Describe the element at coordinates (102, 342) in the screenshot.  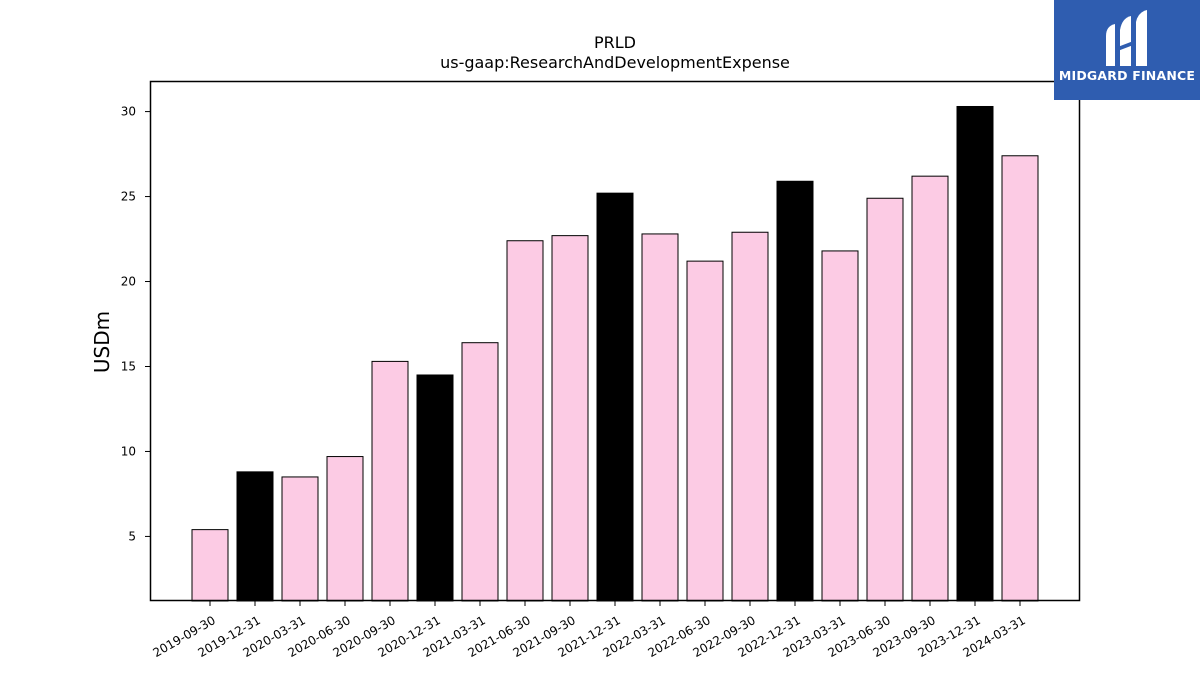
I see `y-axis-label: USDm` at that location.